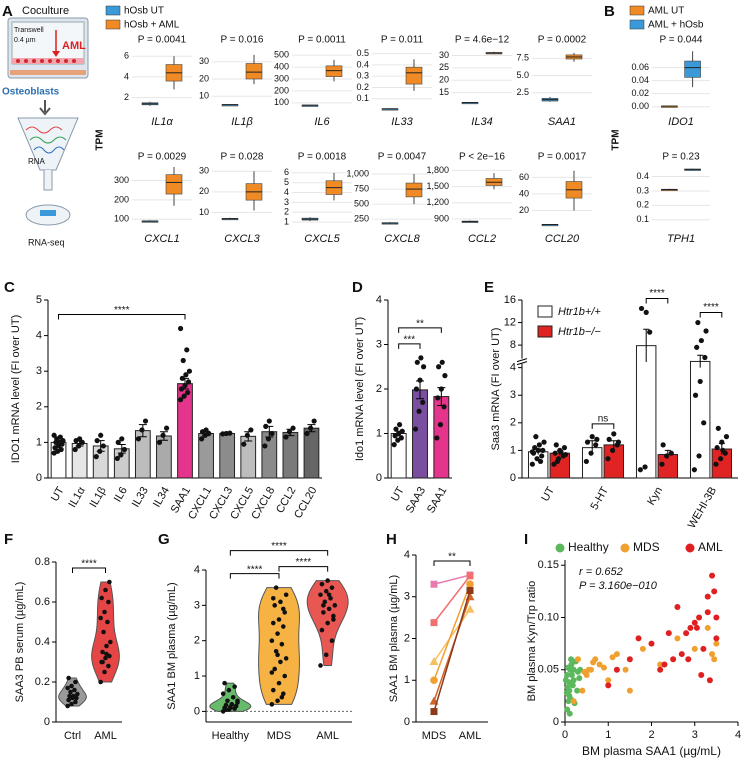 This screenshot has height=763, width=744. Describe the element at coordinates (402, 40) in the screenshot. I see `p-value: P = 0.011` at that location.